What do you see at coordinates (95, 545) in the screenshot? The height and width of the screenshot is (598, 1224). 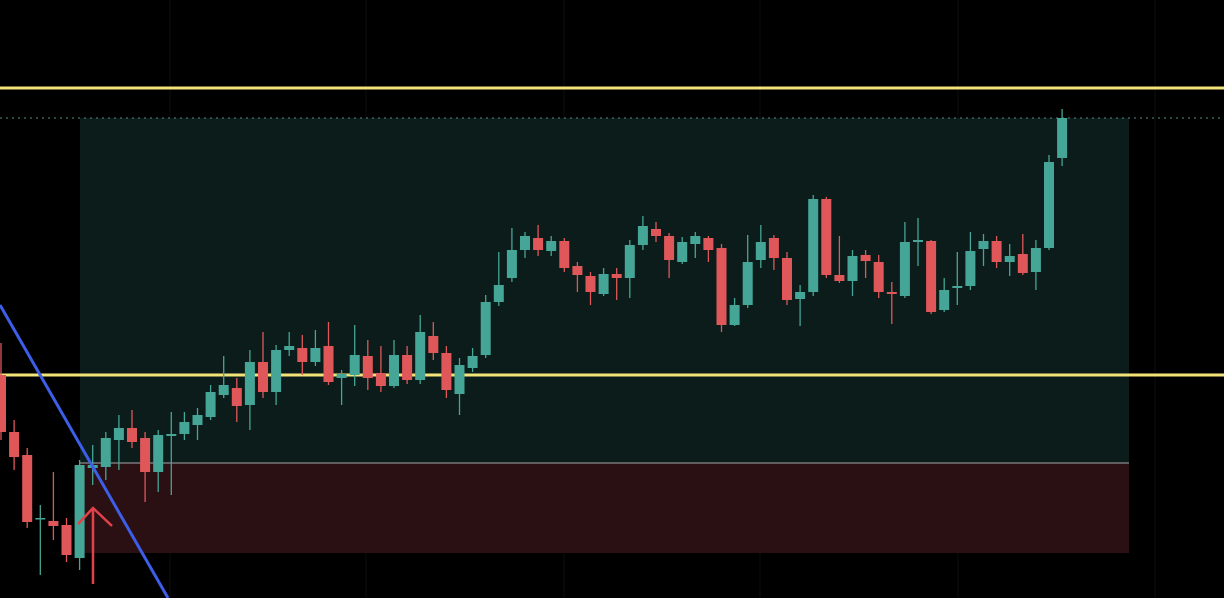 I see `arrow` at bounding box center [95, 545].